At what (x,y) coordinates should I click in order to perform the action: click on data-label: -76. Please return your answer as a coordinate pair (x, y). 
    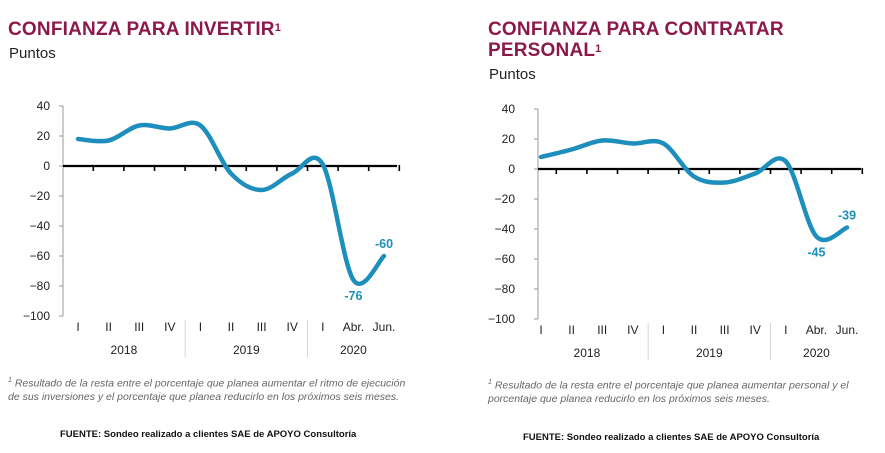
    Looking at the image, I should click on (353, 296).